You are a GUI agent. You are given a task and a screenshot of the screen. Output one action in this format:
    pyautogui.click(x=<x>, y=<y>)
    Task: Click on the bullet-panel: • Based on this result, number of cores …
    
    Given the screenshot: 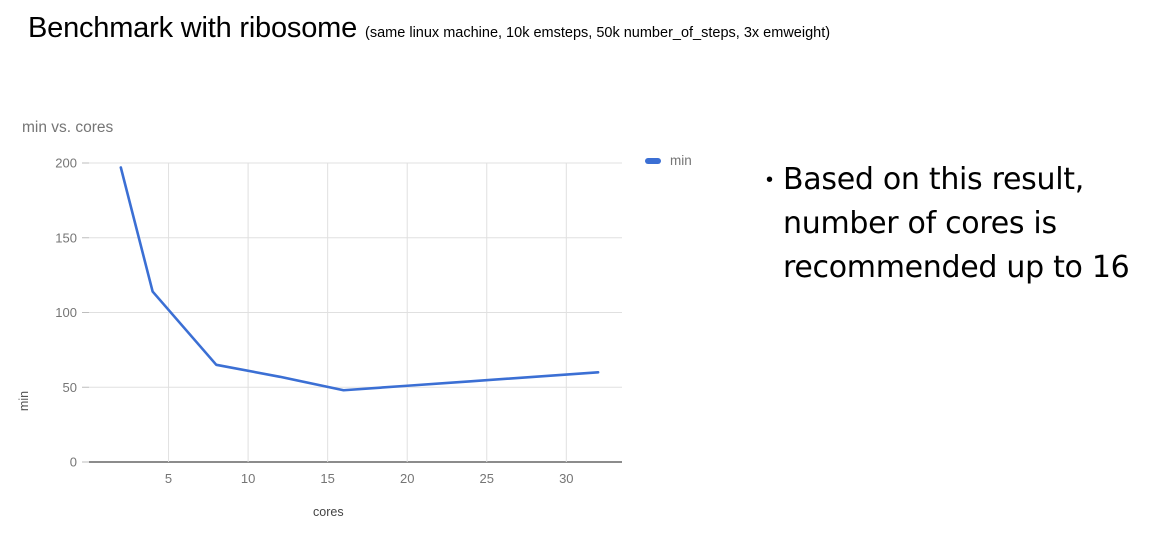 What is the action you would take?
    pyautogui.click(x=951, y=224)
    